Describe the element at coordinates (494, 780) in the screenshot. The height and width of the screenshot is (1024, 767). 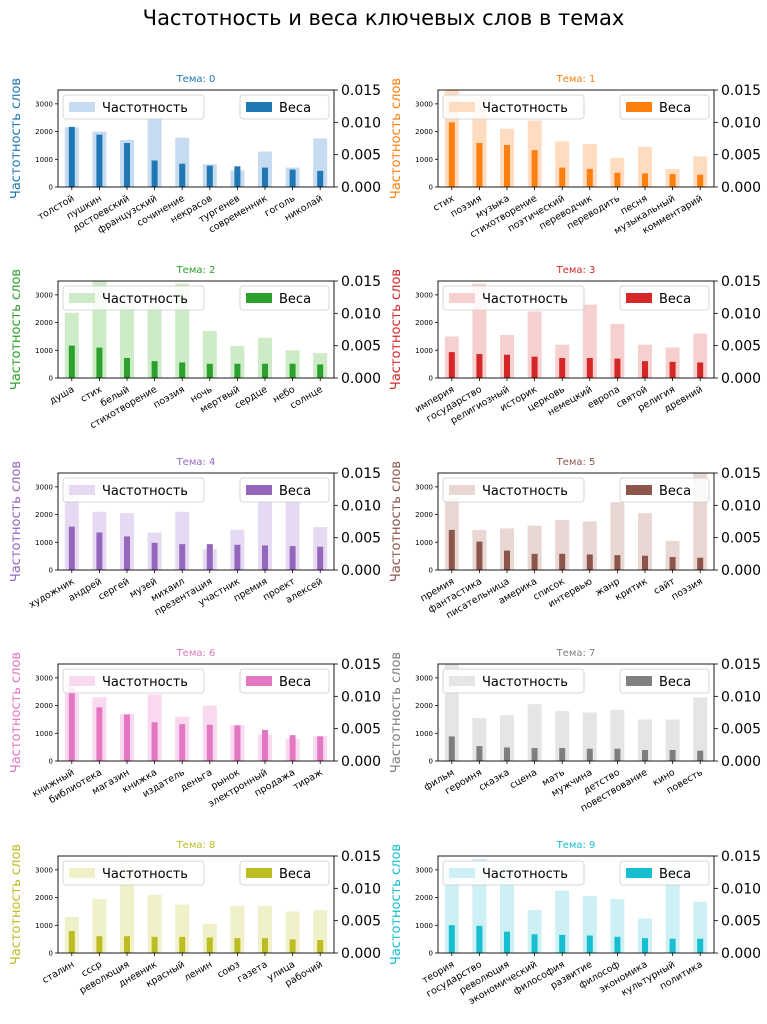
I see `x-tick-label: сказка` at that location.